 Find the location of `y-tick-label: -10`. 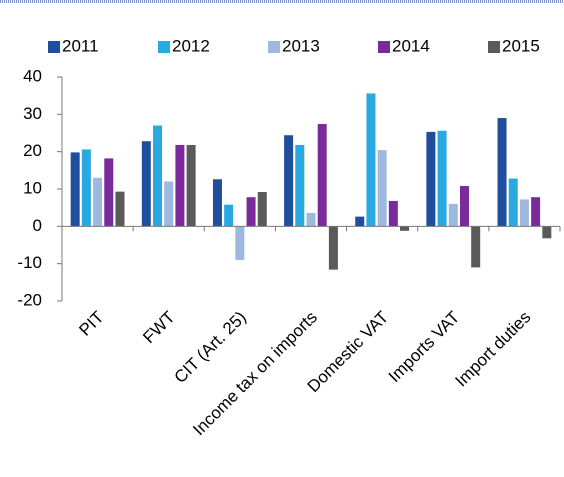

y-tick-label: -10 is located at coordinates (29, 262).